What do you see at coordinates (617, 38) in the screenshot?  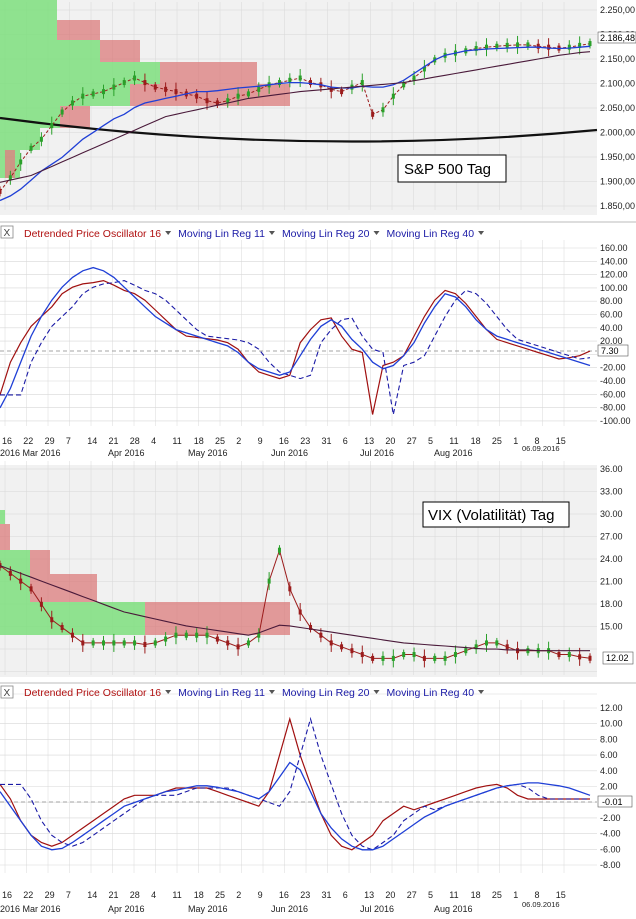 I see `last-value: 2.186,48` at bounding box center [617, 38].